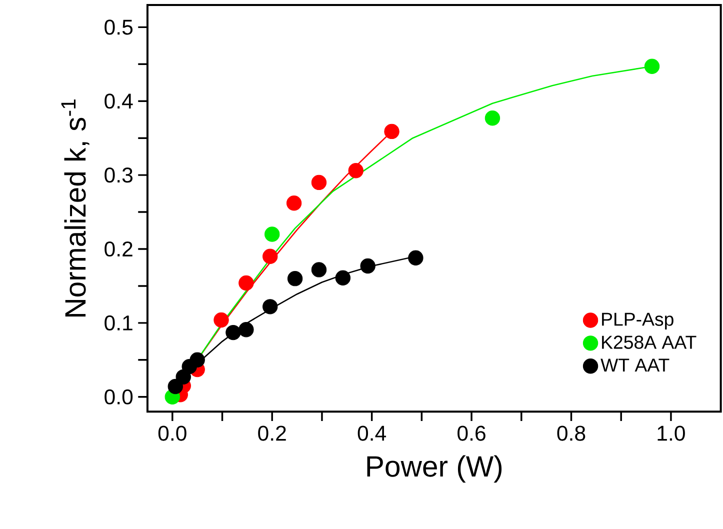 The image size is (723, 529). What do you see at coordinates (75, 207) in the screenshot?
I see `y-axis-title: Normalized k, s$^{-1}$` at bounding box center [75, 207].